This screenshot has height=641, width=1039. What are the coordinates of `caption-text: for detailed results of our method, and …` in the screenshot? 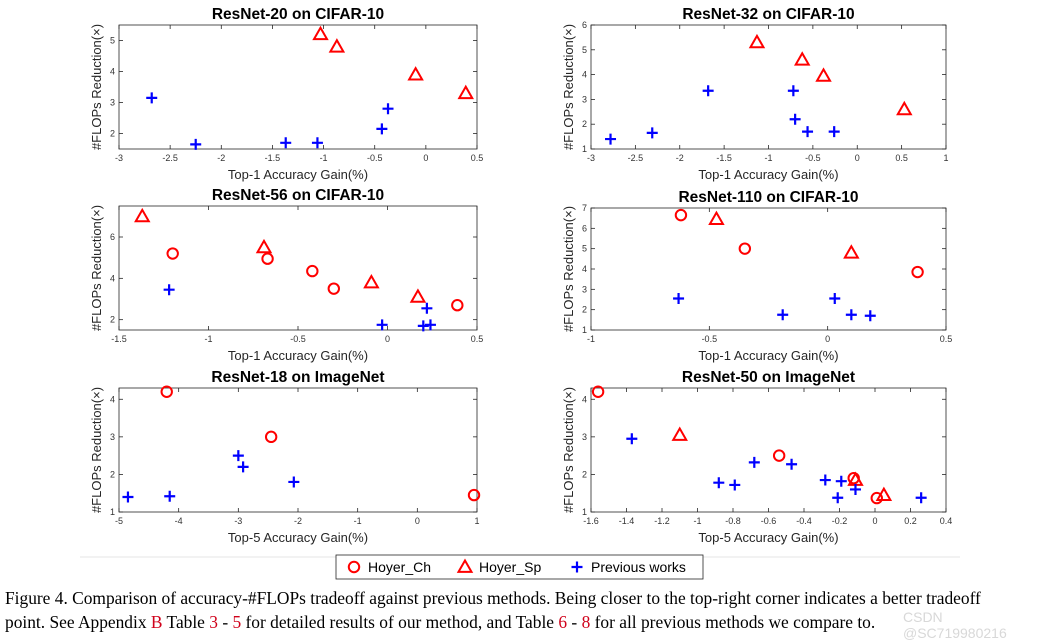 It's located at (400, 622).